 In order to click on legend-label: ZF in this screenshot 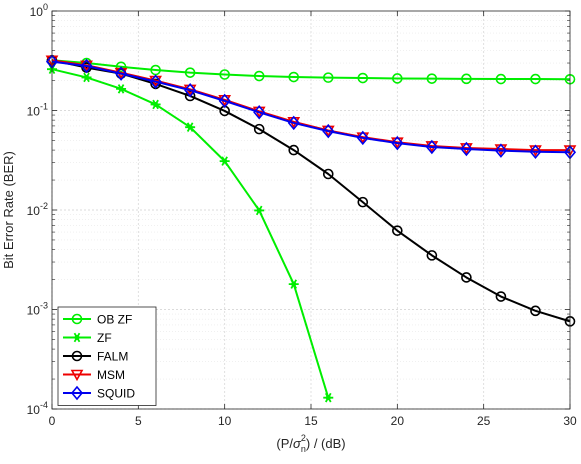, I will do `click(104, 338)`.